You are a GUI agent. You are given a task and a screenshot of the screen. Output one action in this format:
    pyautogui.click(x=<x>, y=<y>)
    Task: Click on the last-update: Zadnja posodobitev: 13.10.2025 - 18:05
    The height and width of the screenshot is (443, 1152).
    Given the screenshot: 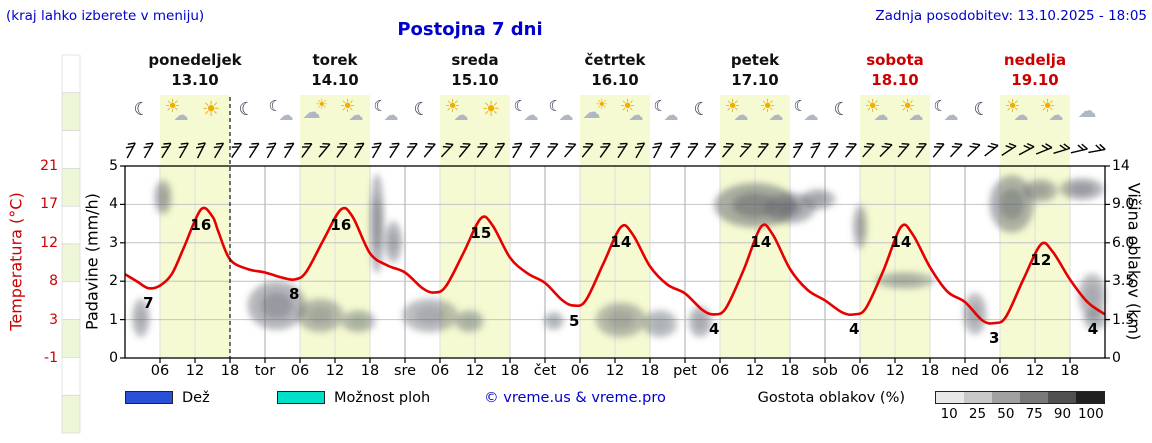 What is the action you would take?
    pyautogui.click(x=1011, y=16)
    